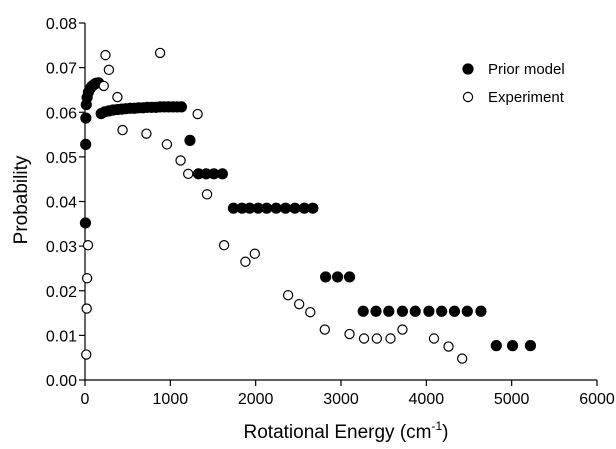 The width and height of the screenshot is (616, 449). I want to click on legend-marker-prior-model, so click(468, 69).